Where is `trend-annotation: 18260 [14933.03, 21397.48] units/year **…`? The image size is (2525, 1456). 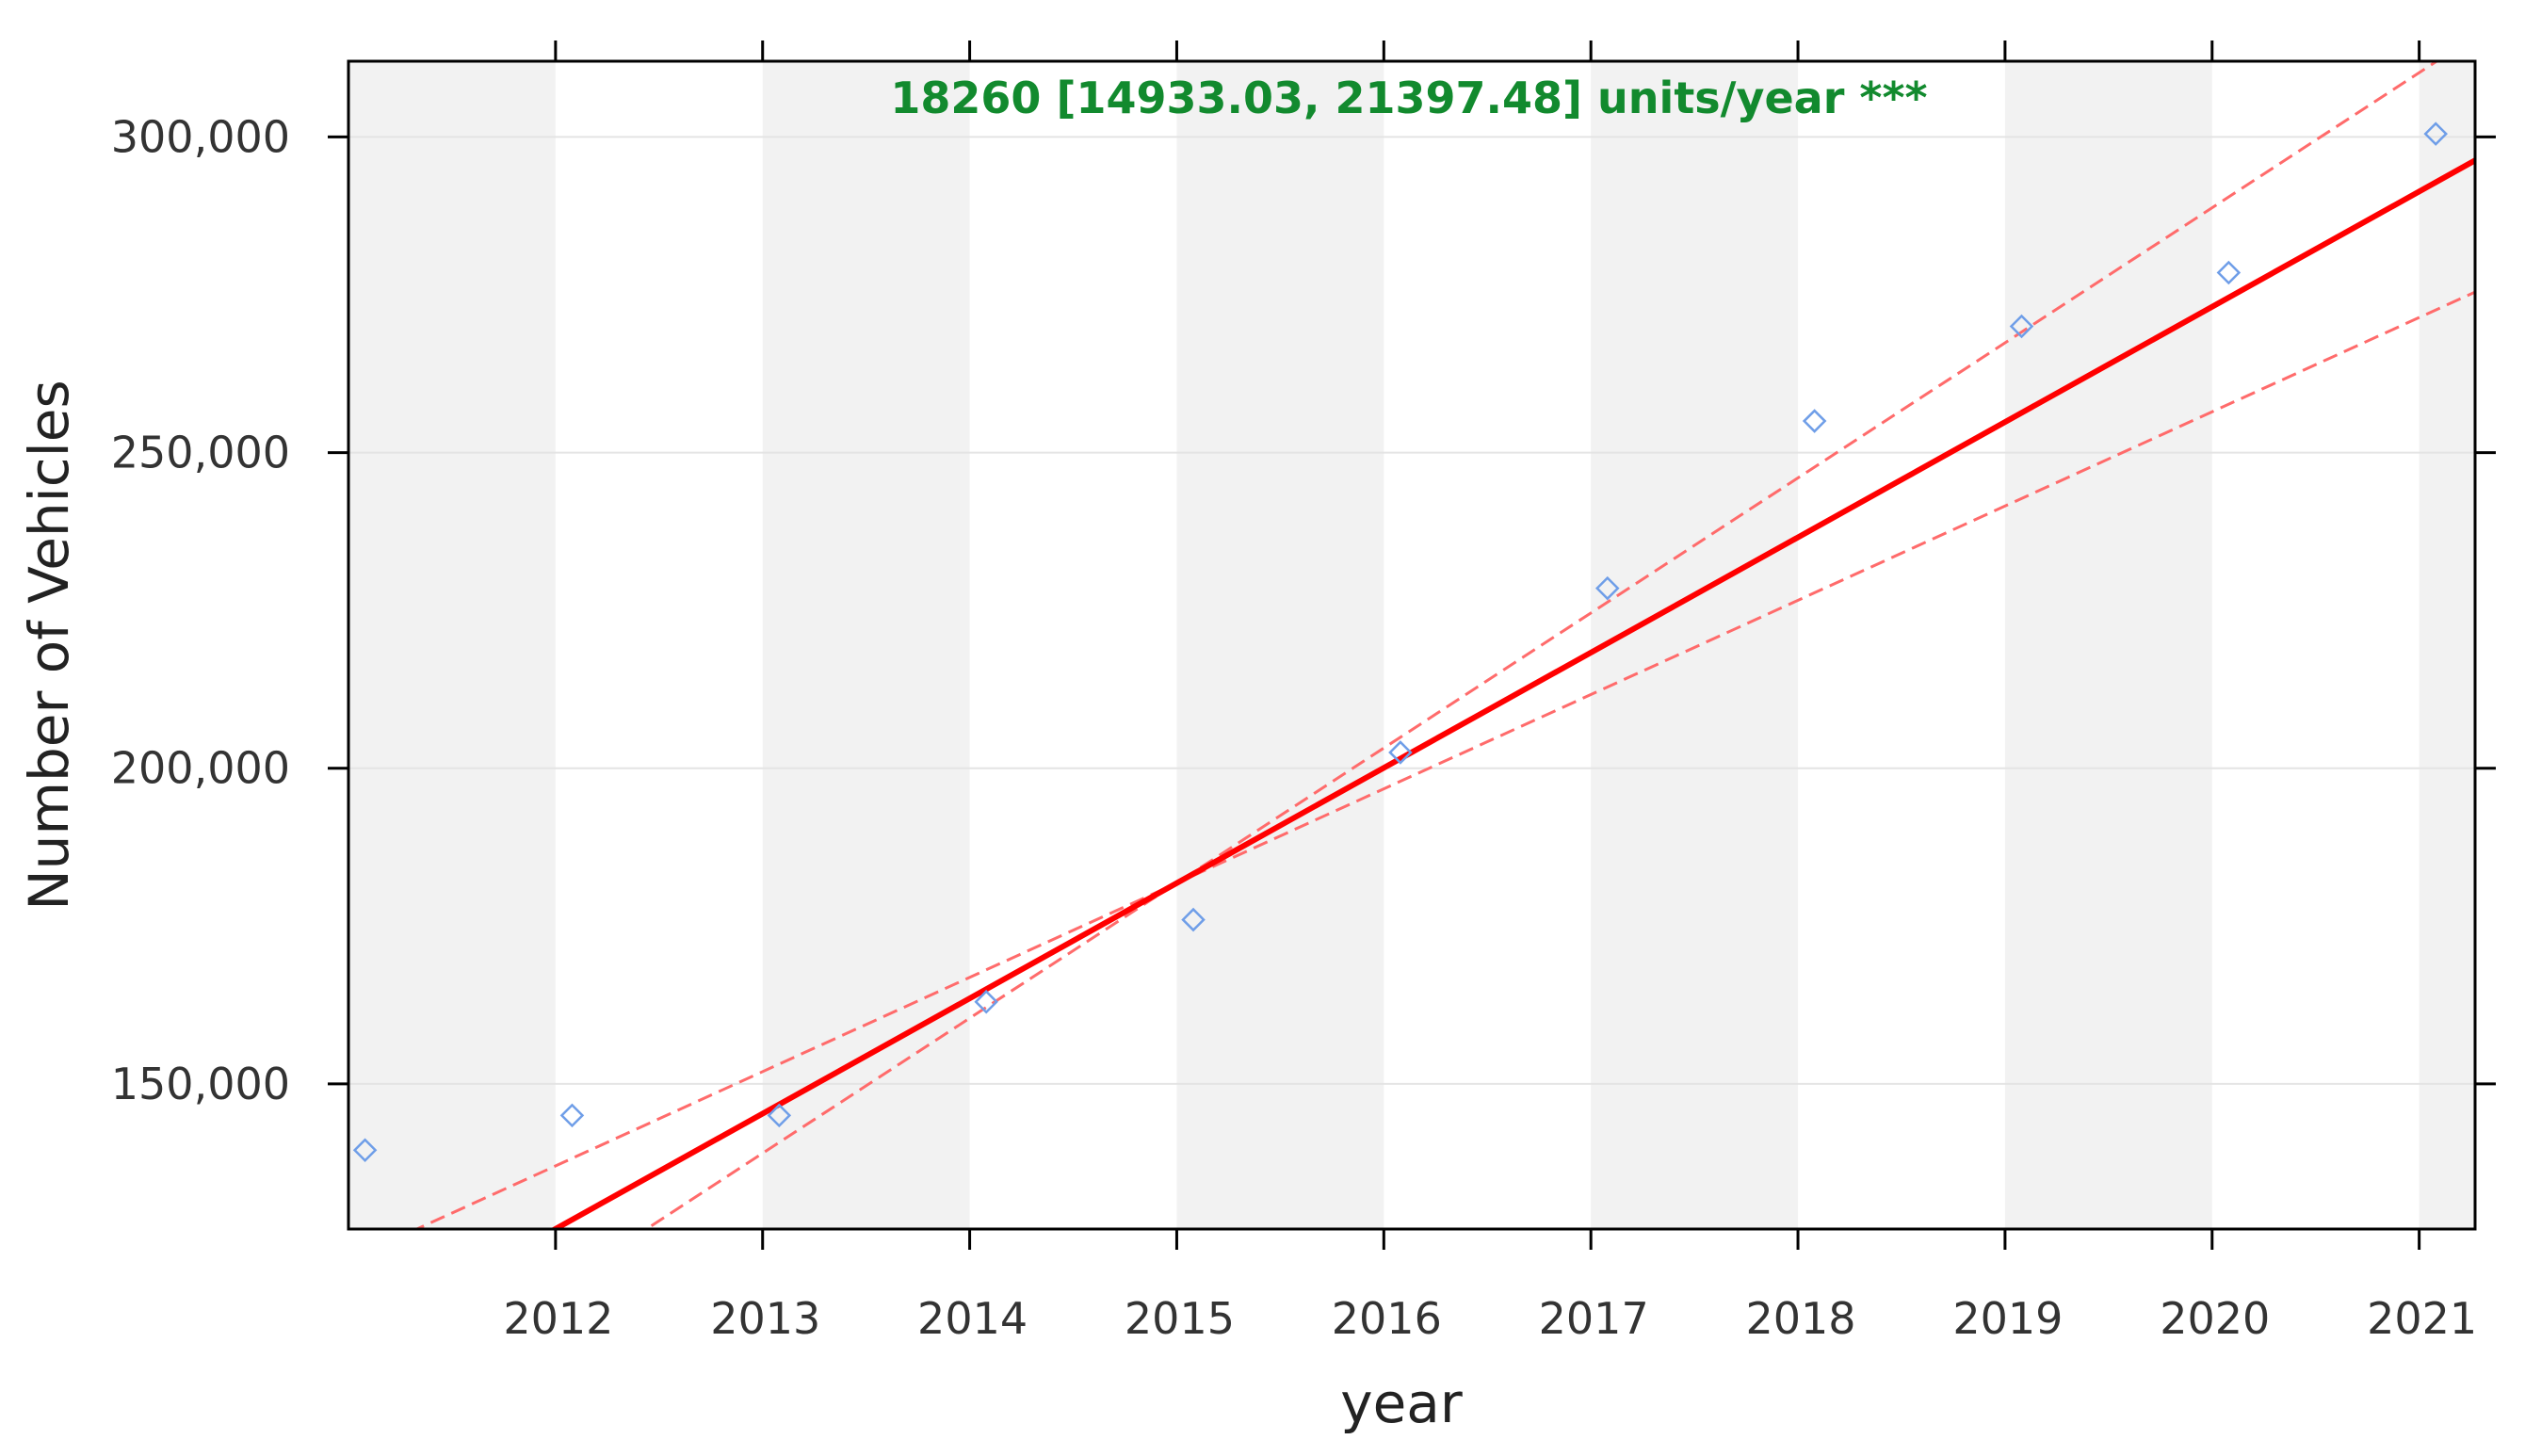 trend-annotation: 18260 [14933.03, 21397.48] units/year **… is located at coordinates (1409, 98).